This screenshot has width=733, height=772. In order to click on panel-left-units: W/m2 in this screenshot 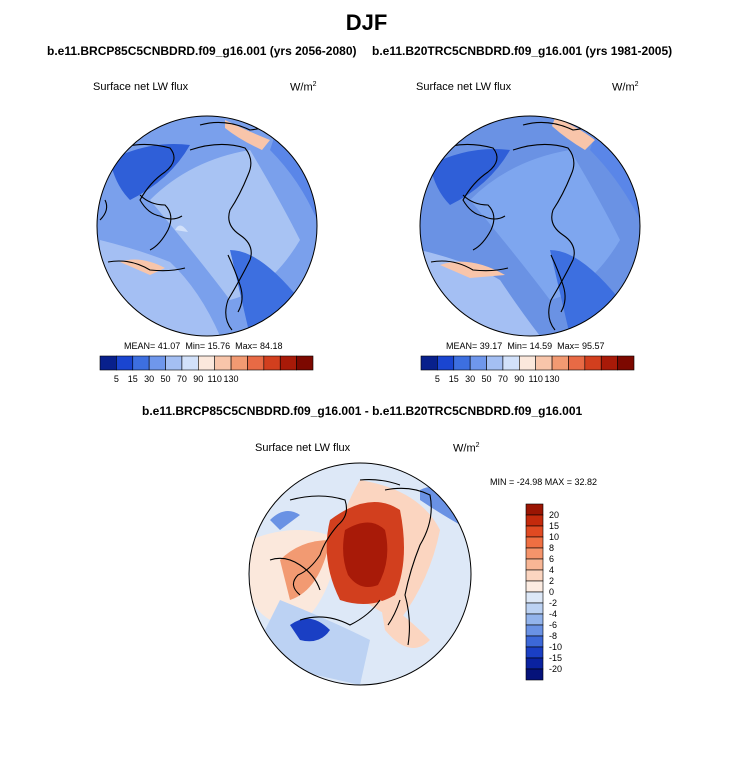, I will do `click(303, 87)`.